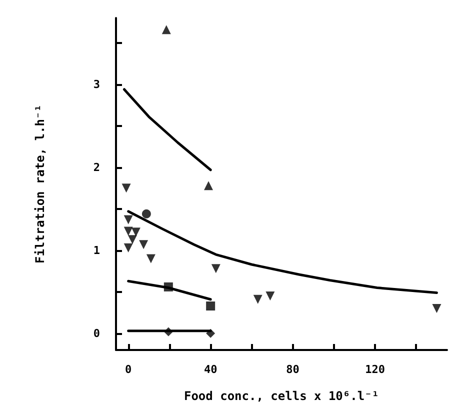 The image size is (468, 419). What do you see at coordinates (96, 167) in the screenshot?
I see `y-tick-label: 2` at bounding box center [96, 167].